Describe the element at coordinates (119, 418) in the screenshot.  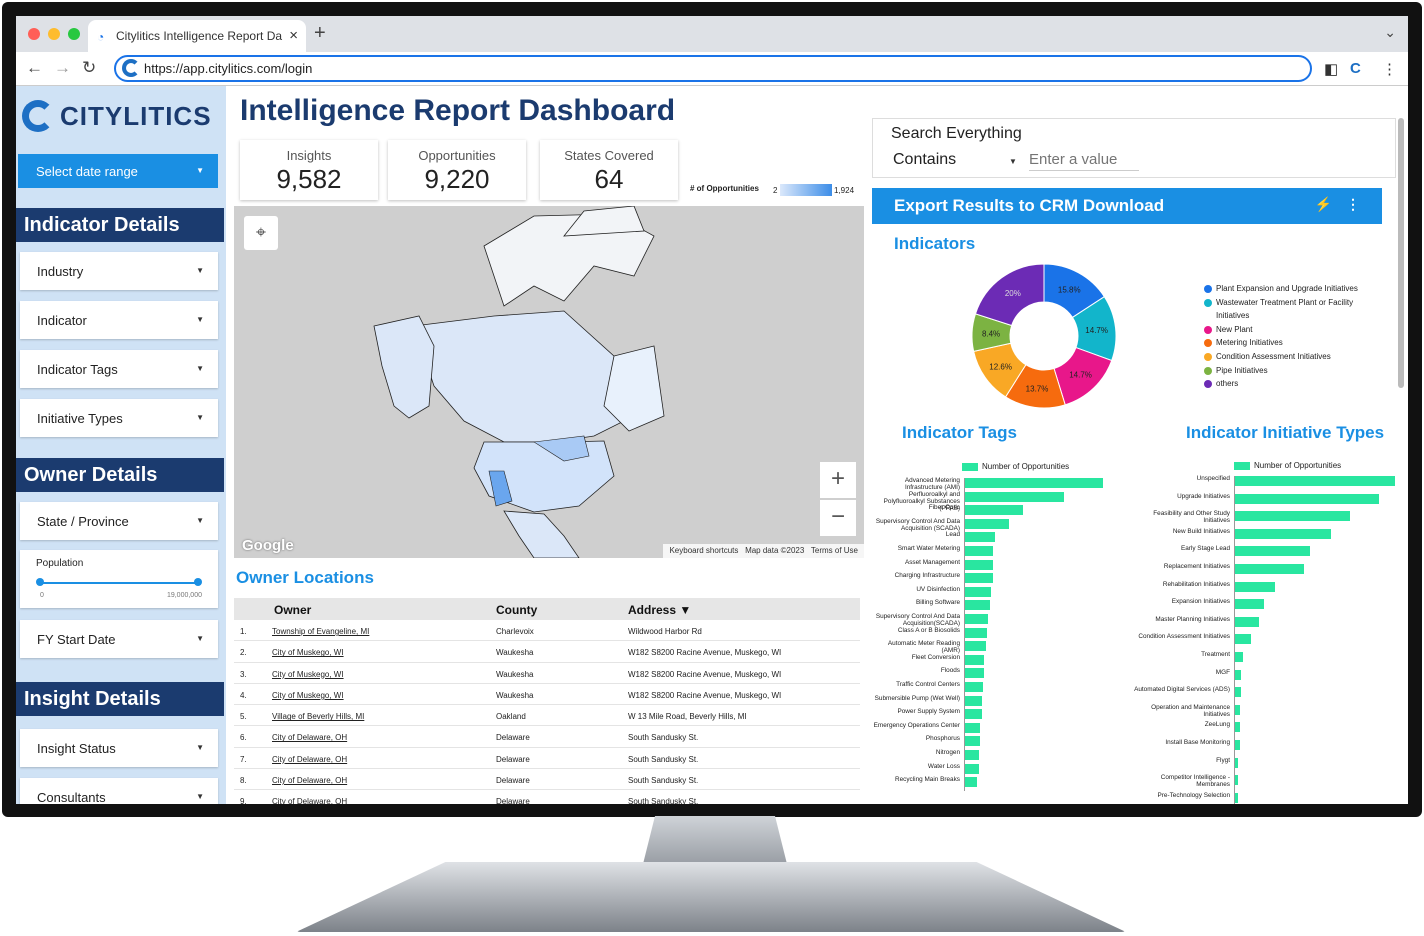
I see `initiative-types-dropdown: Initiative Types ▼` at that location.